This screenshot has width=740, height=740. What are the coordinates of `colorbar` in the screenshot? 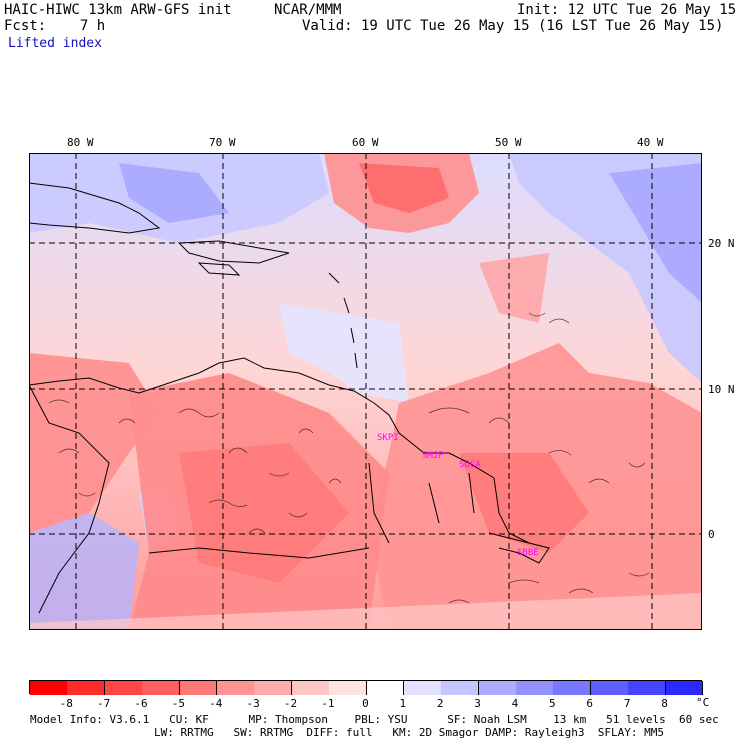 It's located at (366, 687).